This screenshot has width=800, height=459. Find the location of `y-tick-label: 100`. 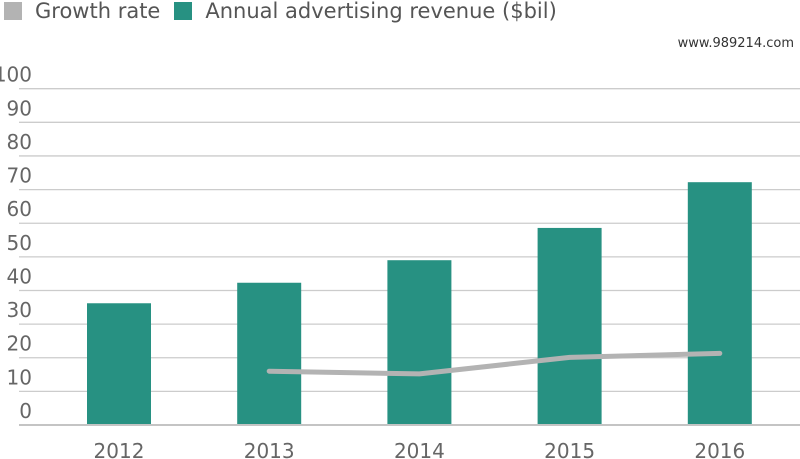

y-tick-label: 100 is located at coordinates (16, 75).